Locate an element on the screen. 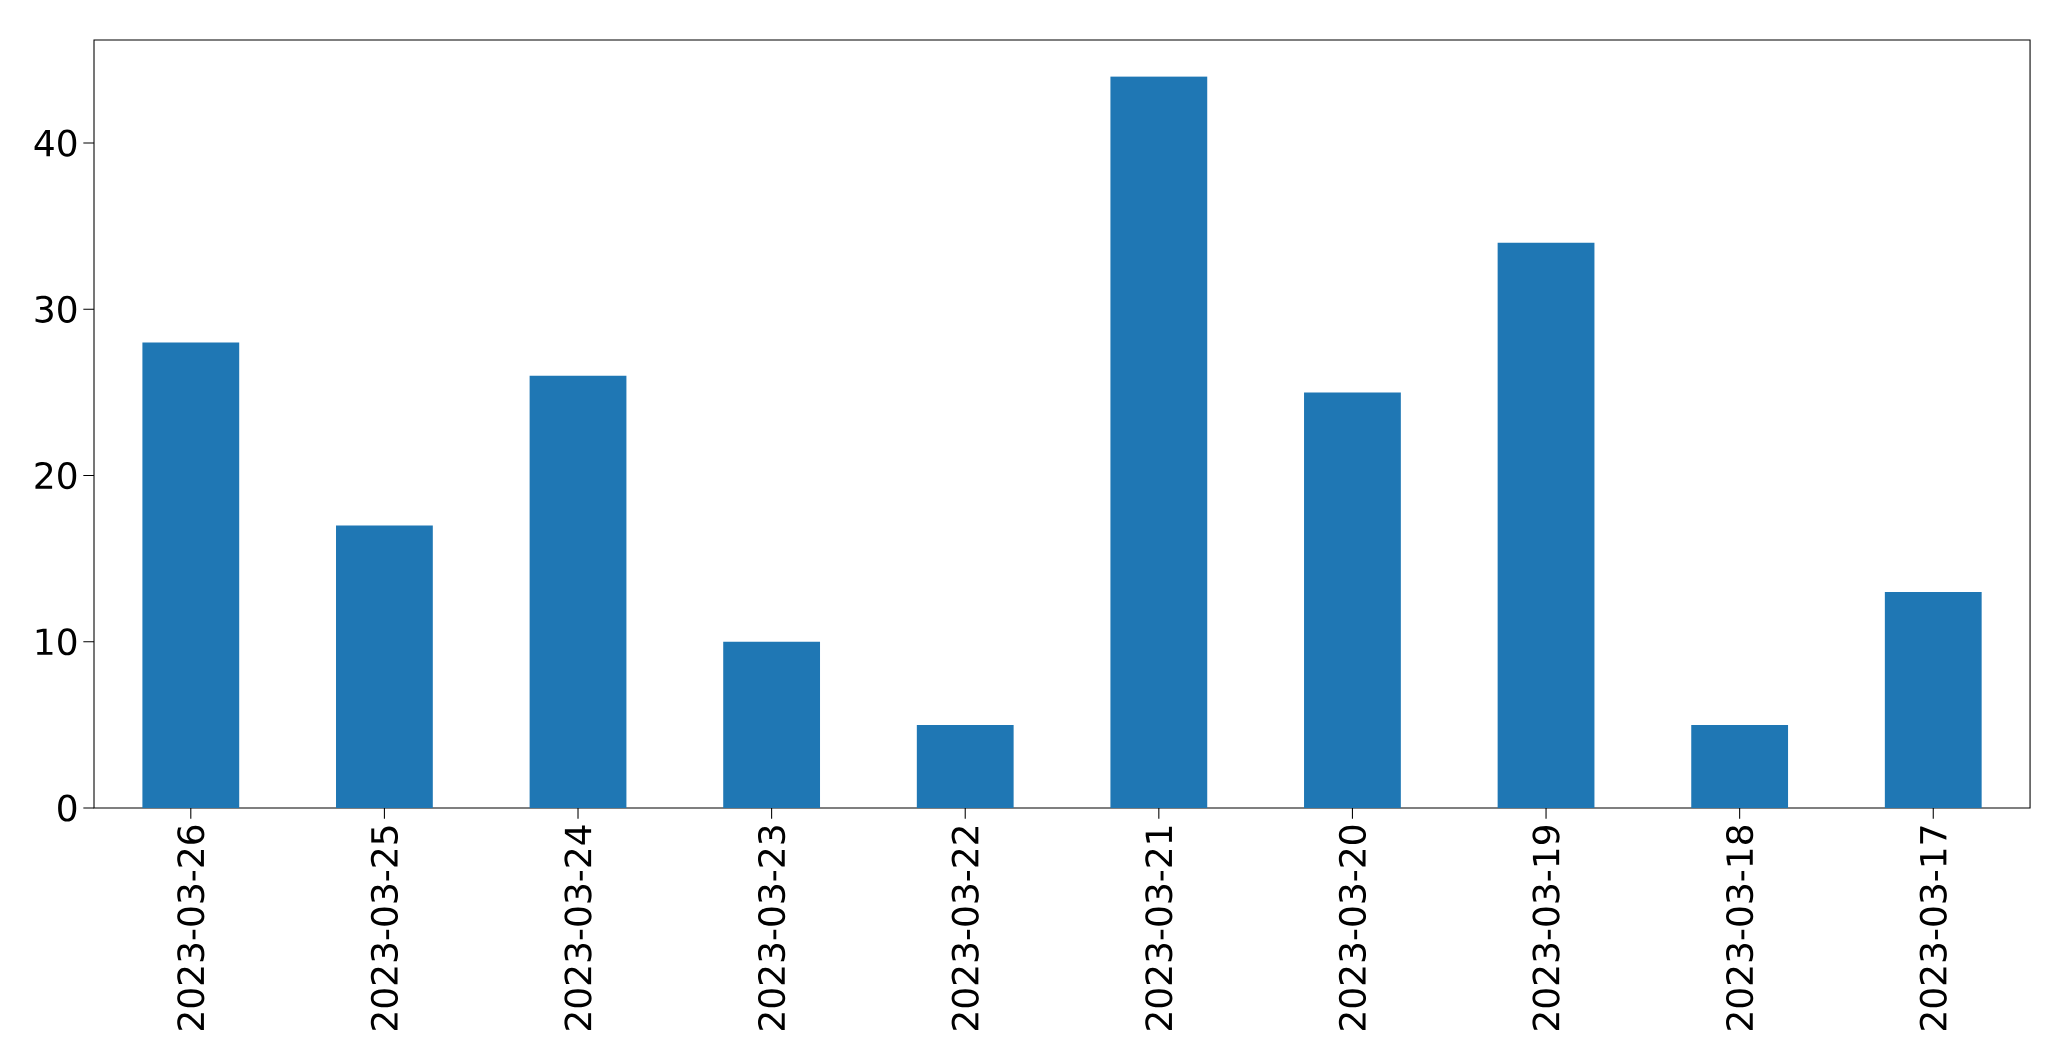 Image resolution: width=2071 pixels, height=1061 pixels. y-tick-label: 20 is located at coordinates (56, 475).